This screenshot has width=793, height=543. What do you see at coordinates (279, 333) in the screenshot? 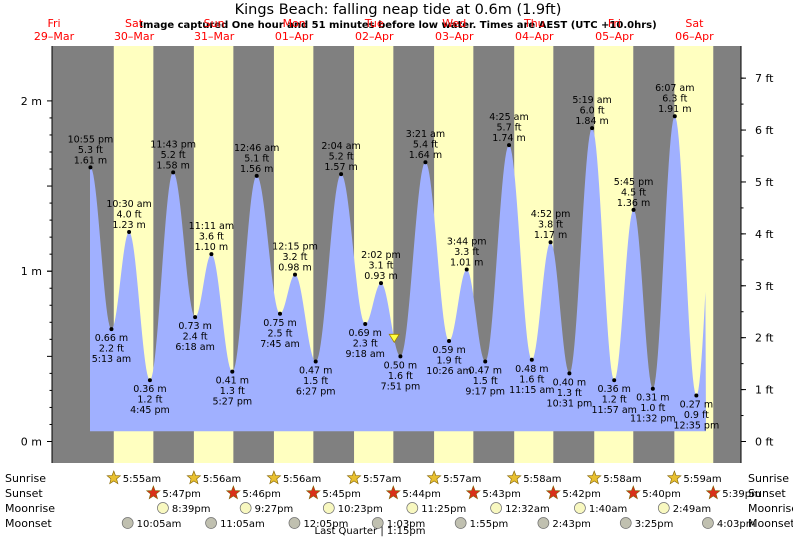
I see `tide-height-ft-label: 2.5 ft` at bounding box center [279, 333].